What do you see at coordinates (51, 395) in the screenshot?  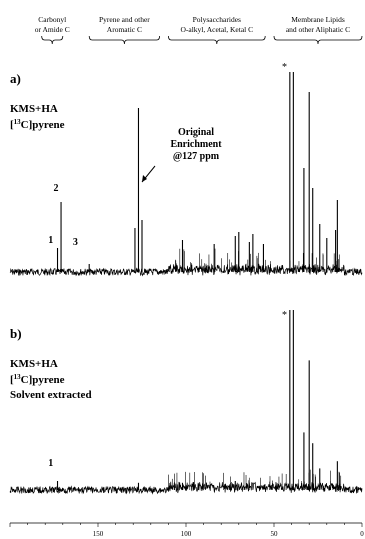 I see `extraction-label: Solvent extracted` at bounding box center [51, 395].